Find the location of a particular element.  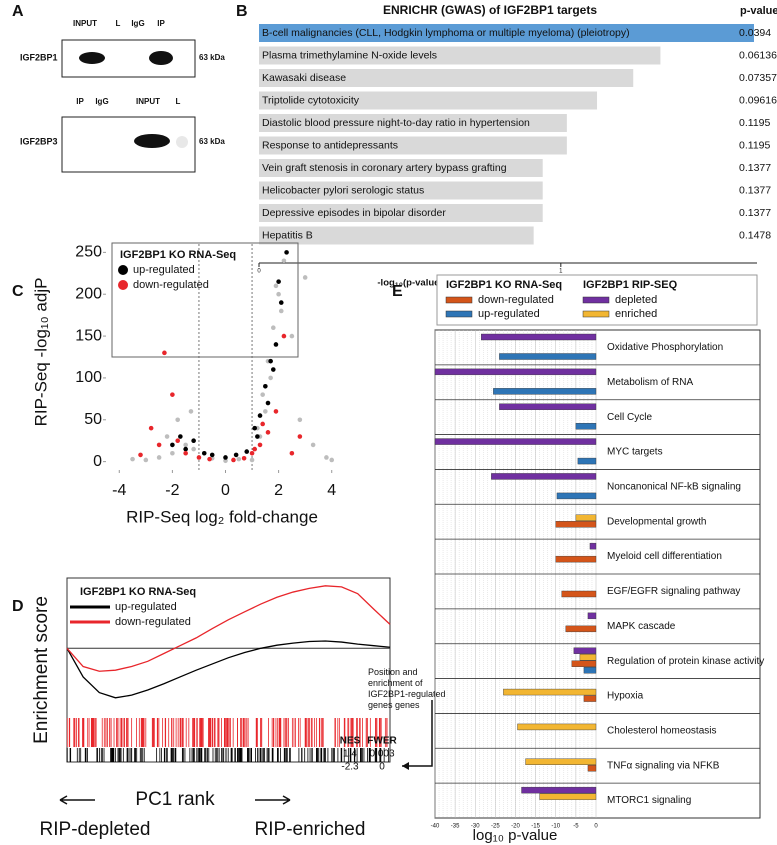

stats-header: FWER is located at coordinates (382, 741).